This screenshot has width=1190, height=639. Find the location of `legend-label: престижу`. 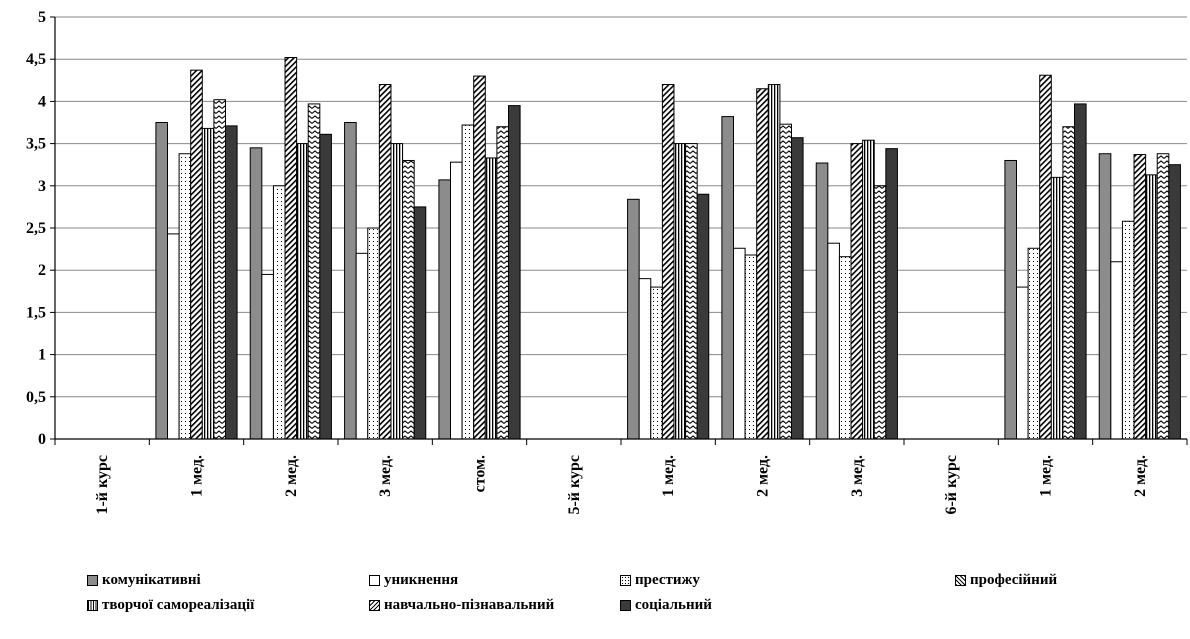

legend-label: престижу is located at coordinates (667, 580).